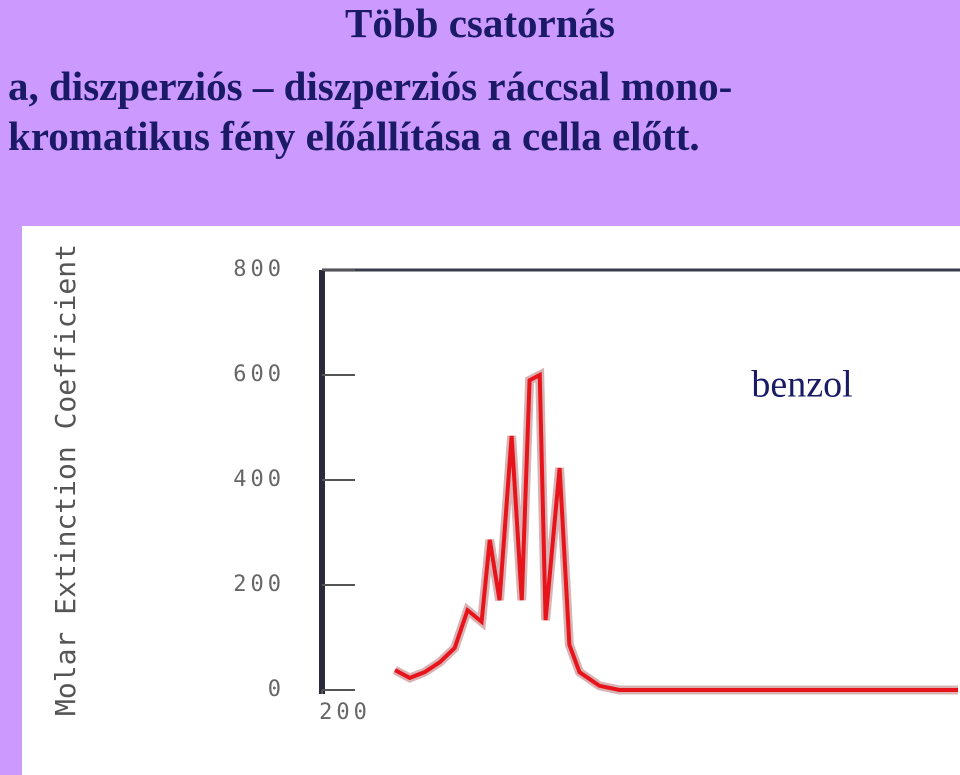 Image resolution: width=960 pixels, height=775 pixels. I want to click on y-axis-label: Molar Extinction Coefficient, so click(65, 480).